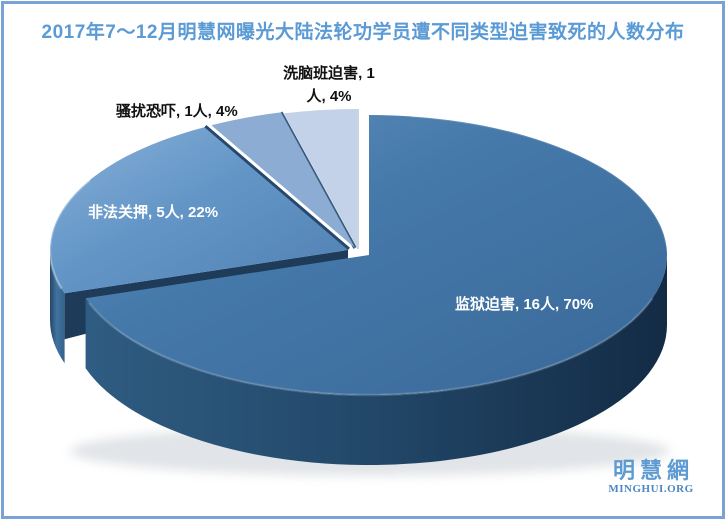  I want to click on pie-gap-edge-harassment, so click(318, 180).